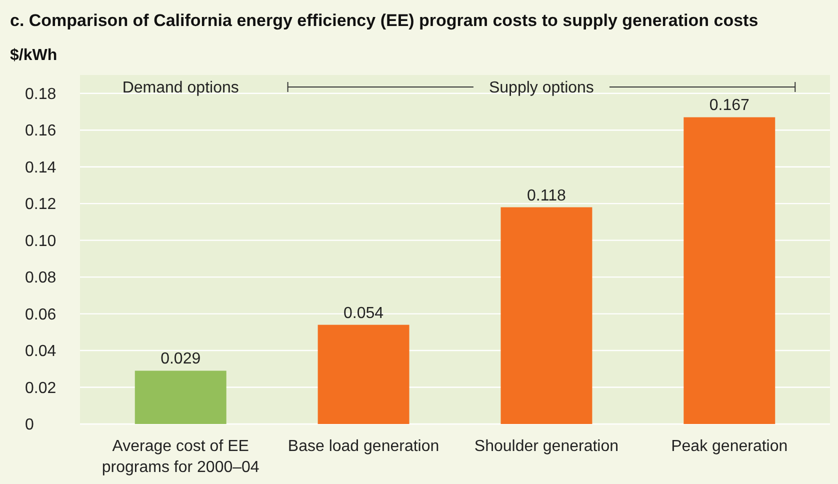 This screenshot has width=838, height=484. Describe the element at coordinates (40, 205) in the screenshot. I see `y-tick-label: 0.12` at that location.